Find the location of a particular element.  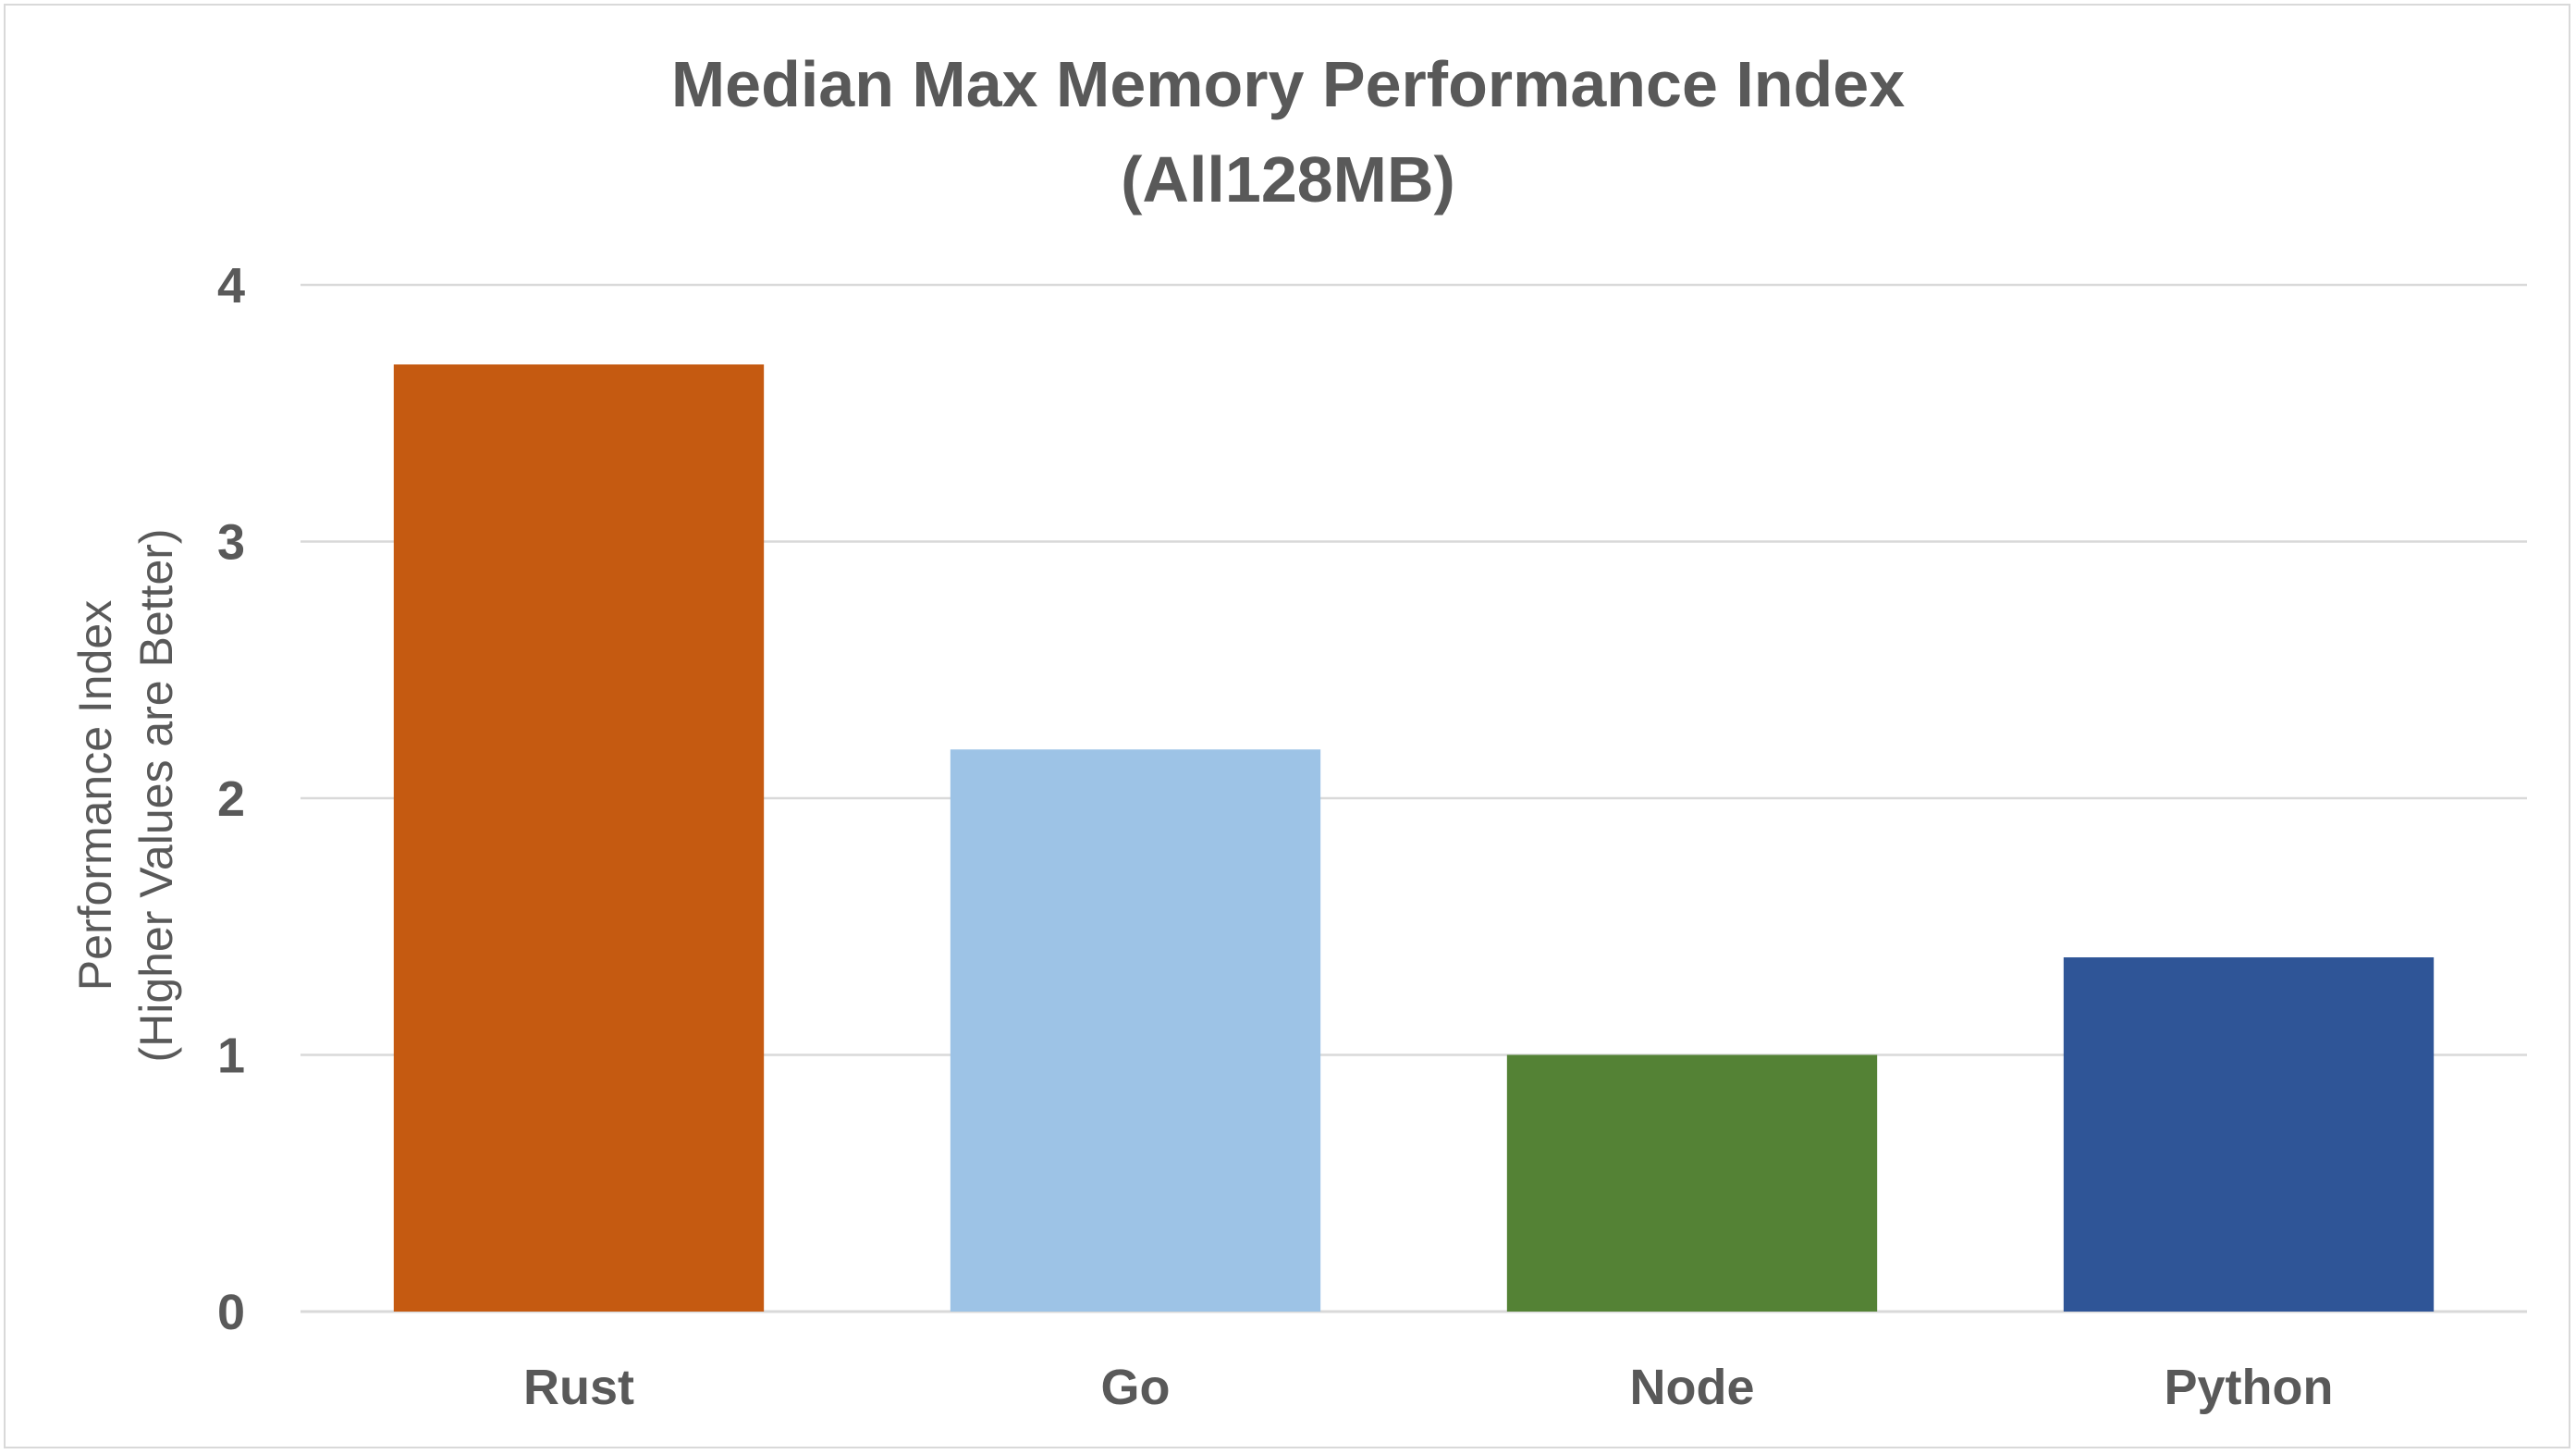

y-tick-label: 1 is located at coordinates (231, 1056).